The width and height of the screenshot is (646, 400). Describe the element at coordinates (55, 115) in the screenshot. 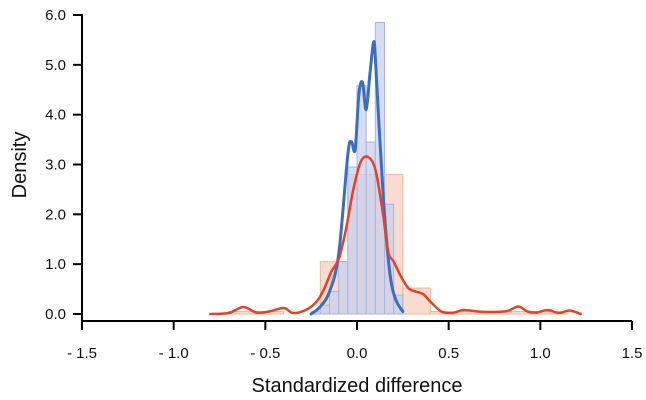

I see `y-tick-label: 4.0` at that location.